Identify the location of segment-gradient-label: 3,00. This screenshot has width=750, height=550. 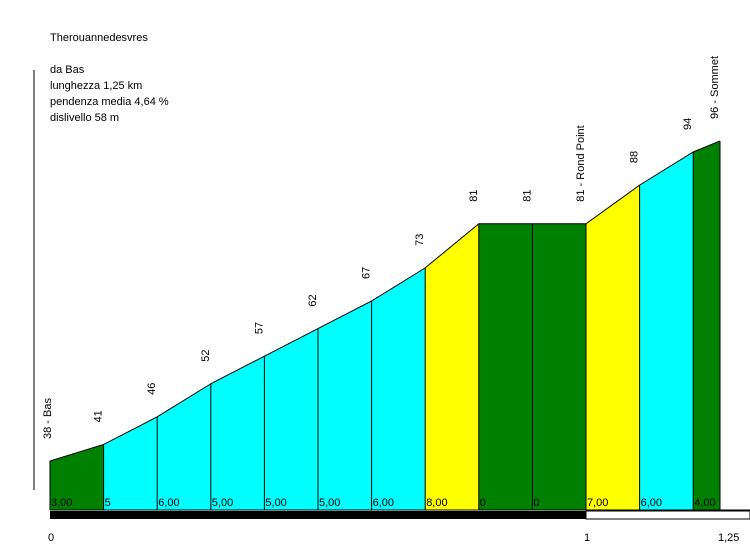
(61, 503).